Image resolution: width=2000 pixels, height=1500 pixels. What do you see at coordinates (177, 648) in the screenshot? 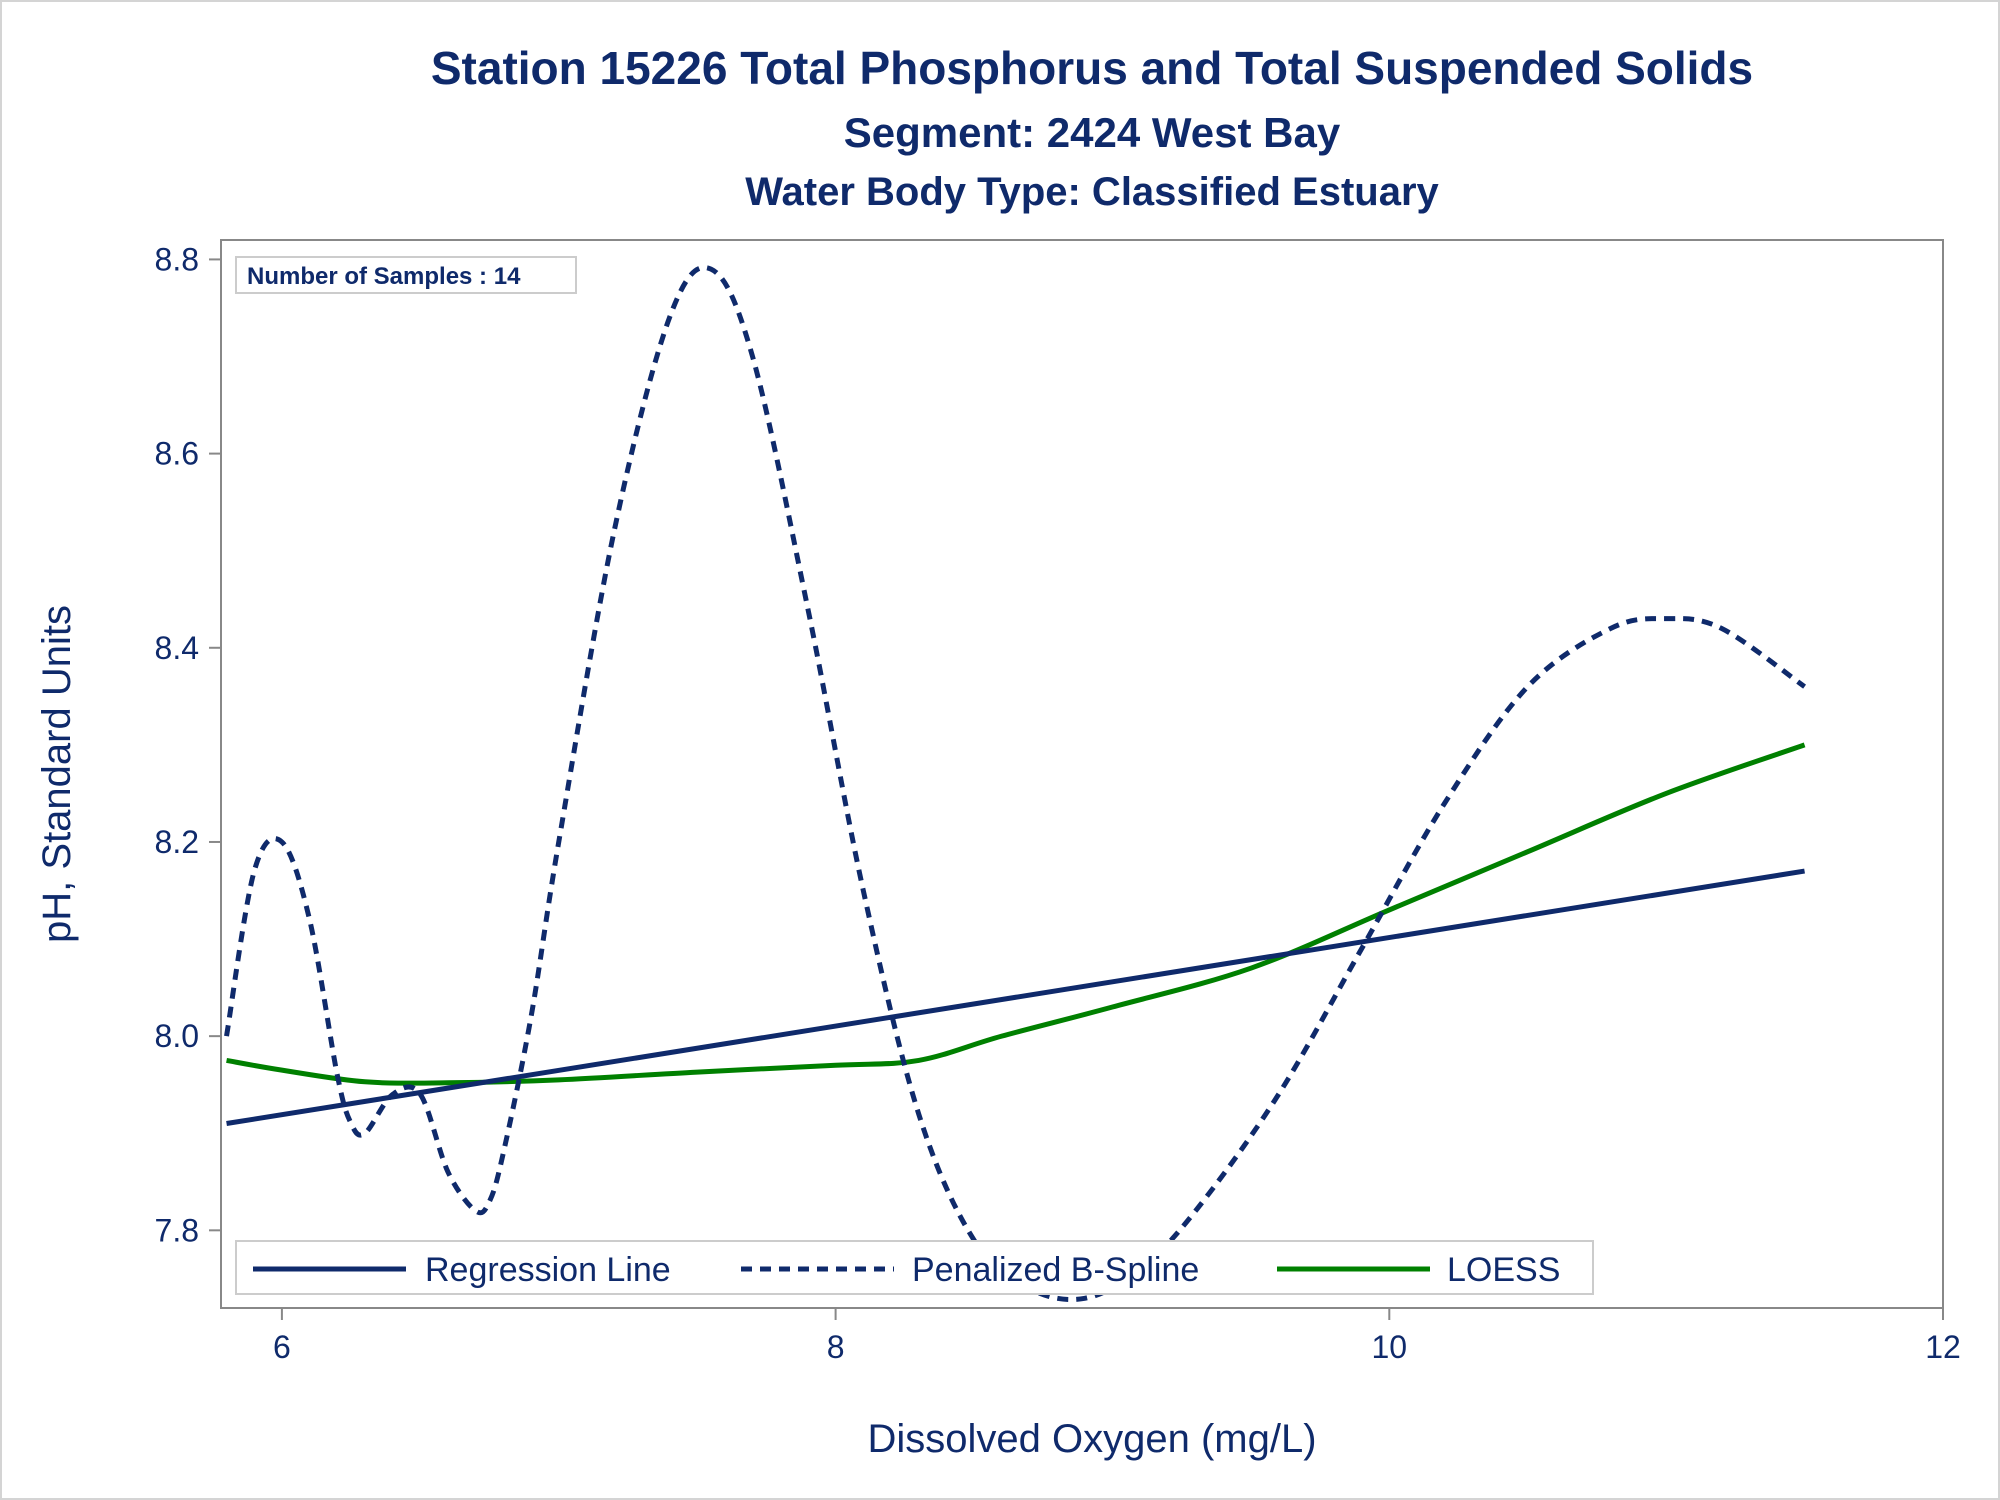
I see `y-tick-label: 8.4` at bounding box center [177, 648].